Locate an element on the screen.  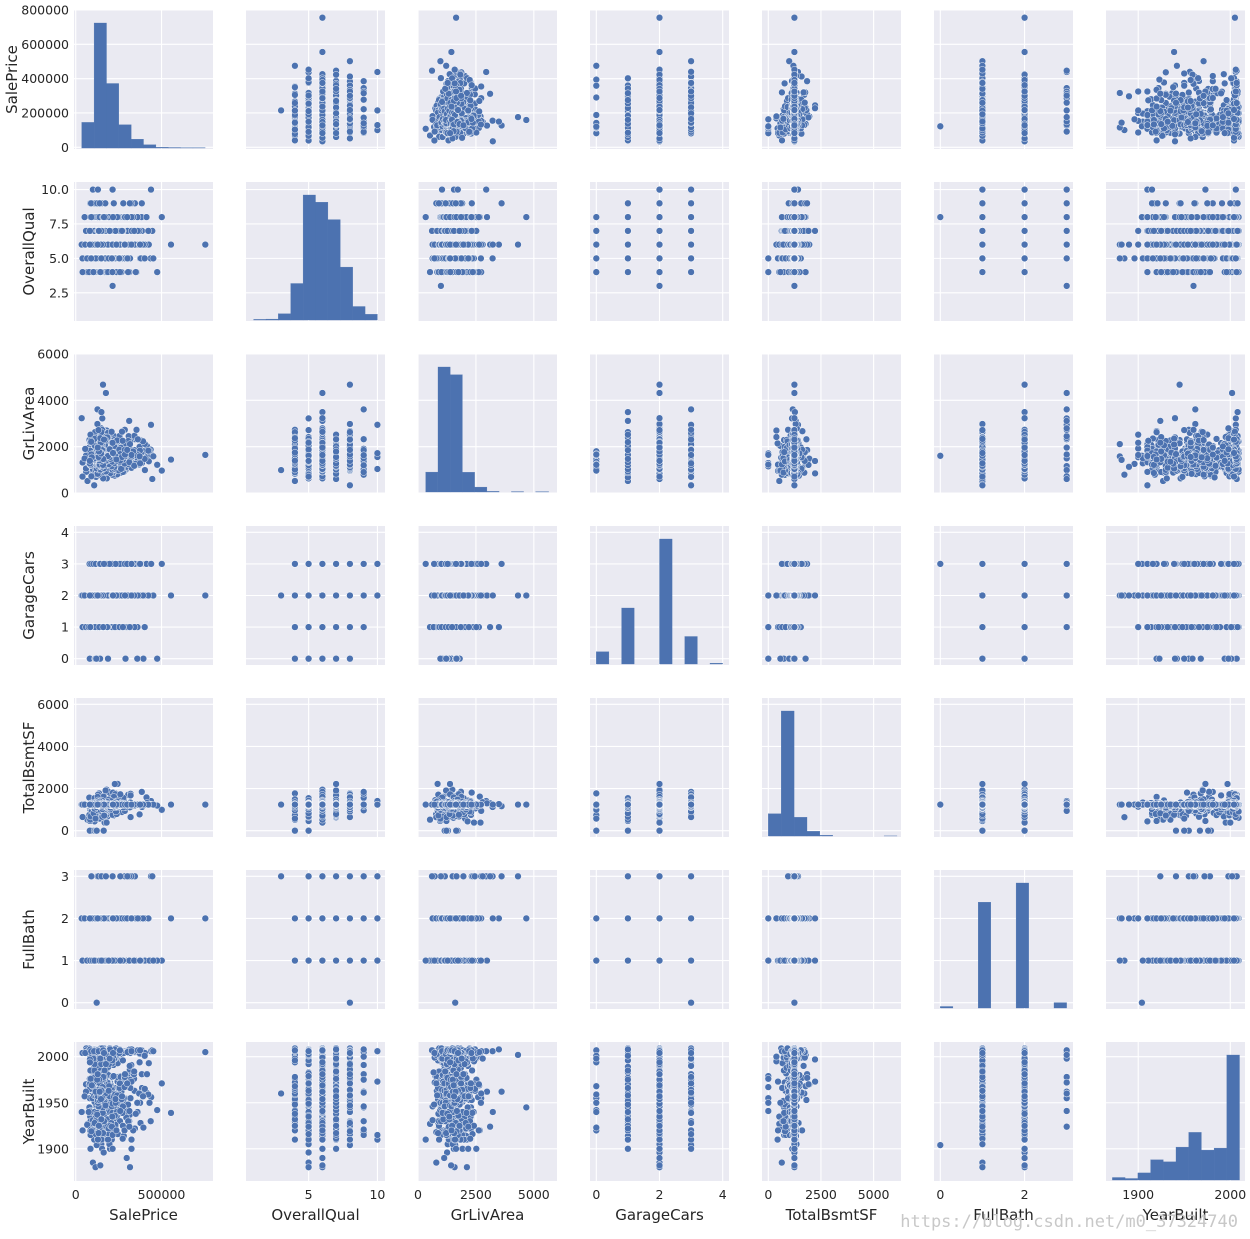
panel-background is located at coordinates (1003, 79).